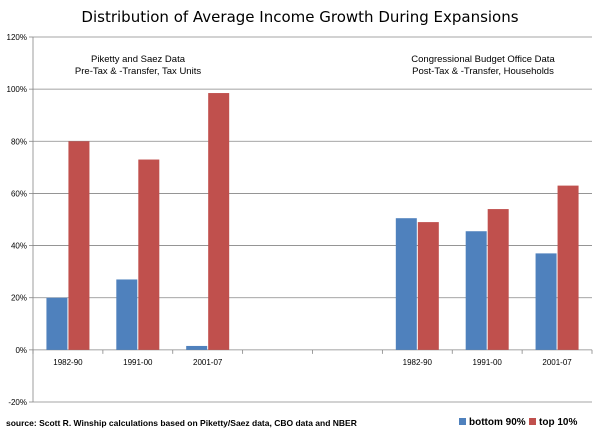  I want to click on annotation-line: Piketty and Saez Data, so click(138, 59).